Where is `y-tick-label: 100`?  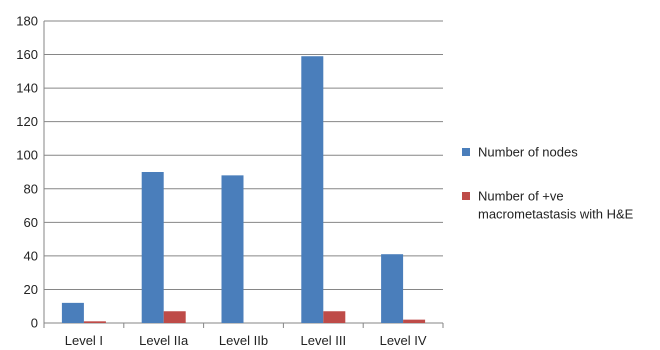 y-tick-label: 100 is located at coordinates (27, 155).